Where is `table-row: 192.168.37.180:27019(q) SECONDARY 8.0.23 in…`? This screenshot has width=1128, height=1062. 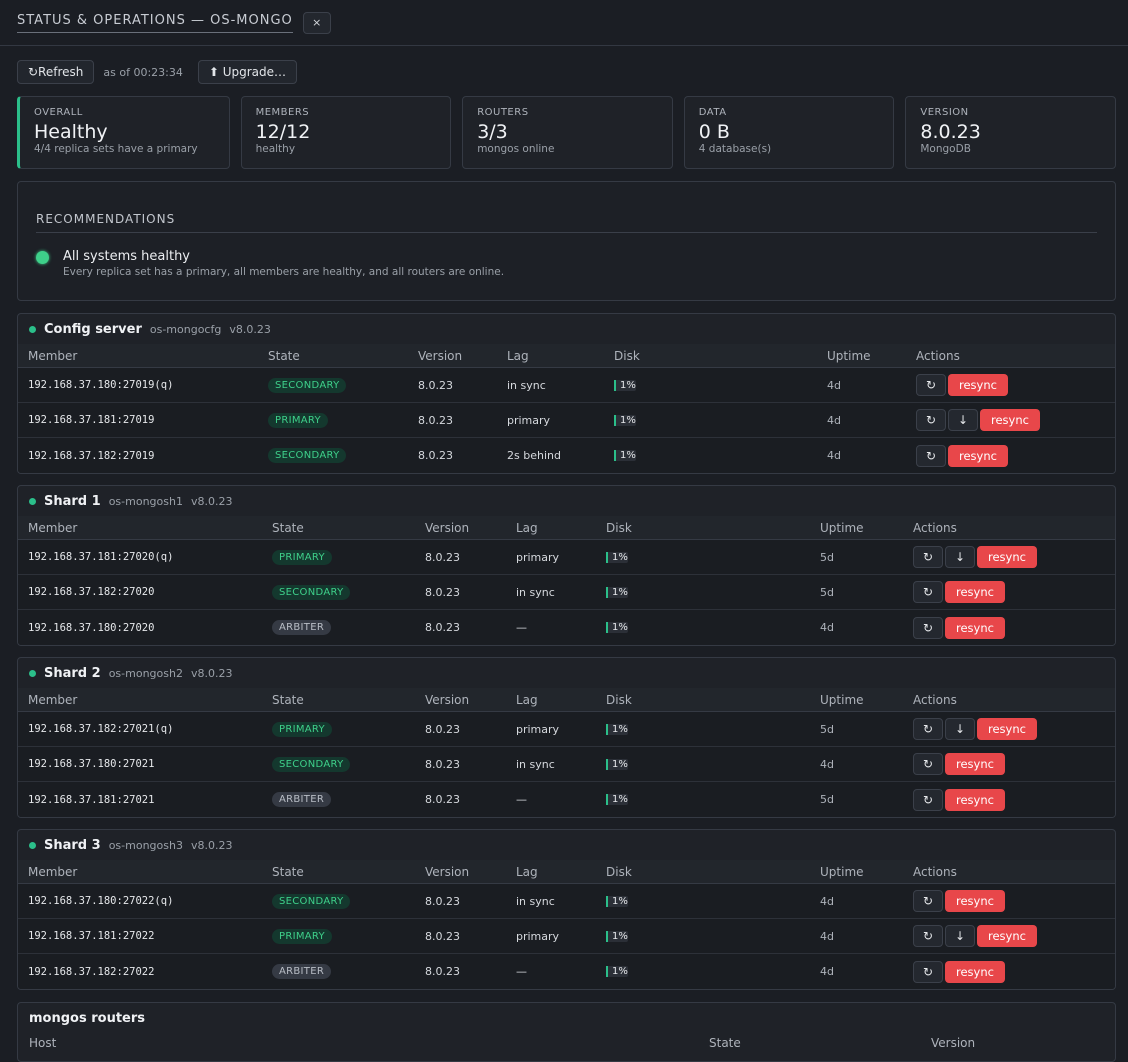
table-row: 192.168.37.180:27019(q) SECONDARY 8.0.23 in… is located at coordinates (566, 385).